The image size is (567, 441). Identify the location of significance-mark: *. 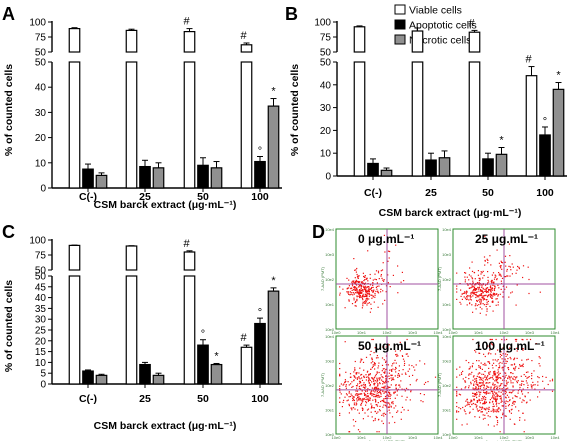
(273, 92).